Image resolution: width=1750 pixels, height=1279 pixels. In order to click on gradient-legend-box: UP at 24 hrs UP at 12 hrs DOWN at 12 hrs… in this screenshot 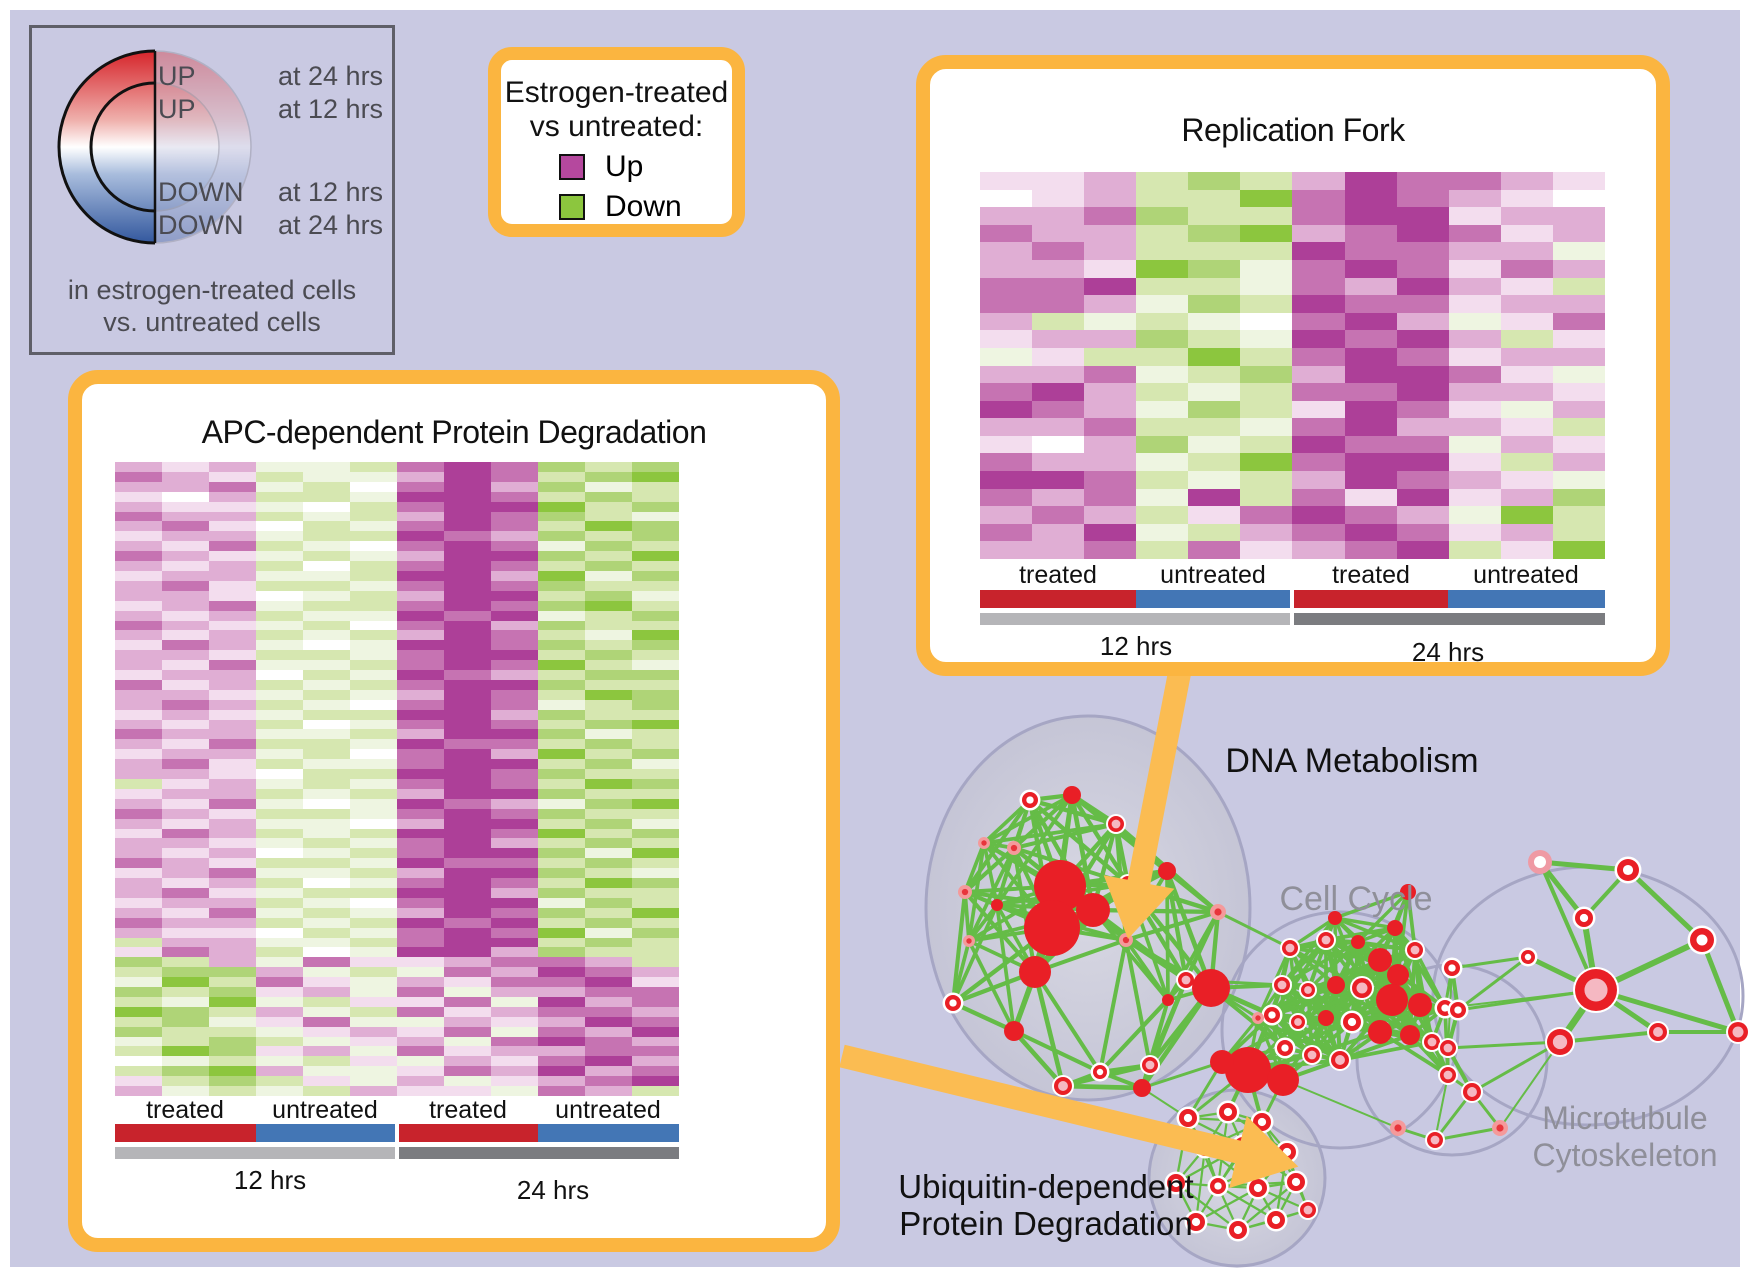, I will do `click(212, 190)`.